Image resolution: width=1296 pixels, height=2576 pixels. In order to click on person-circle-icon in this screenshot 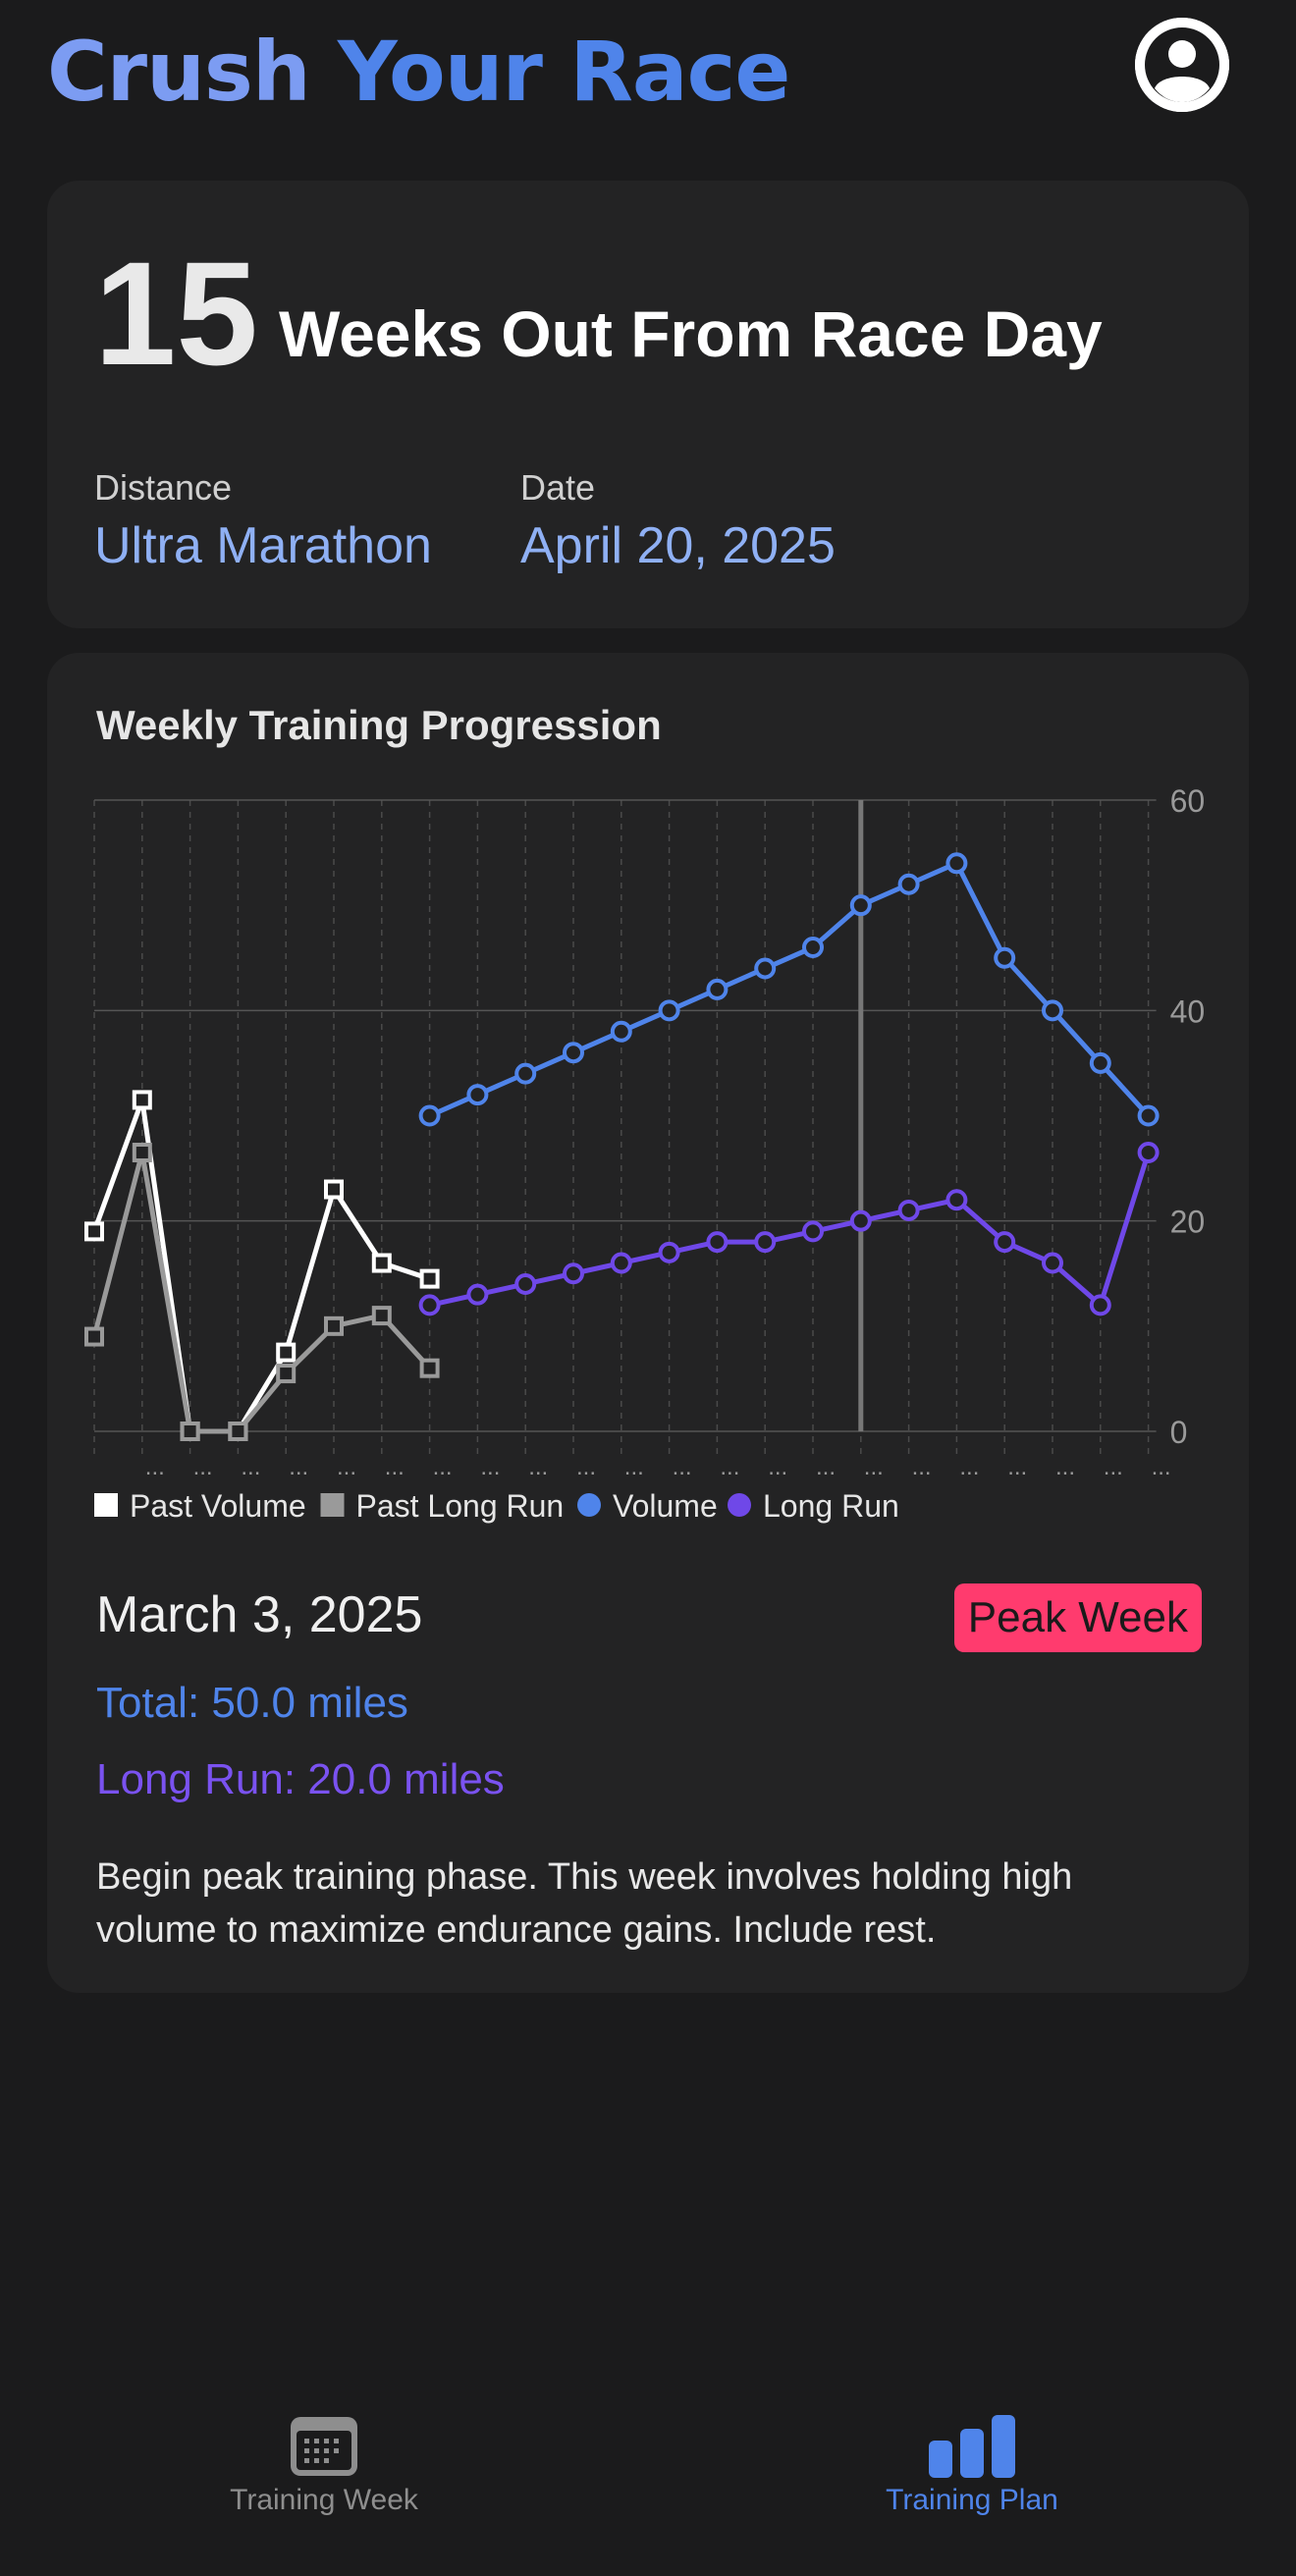, I will do `click(1182, 65)`.